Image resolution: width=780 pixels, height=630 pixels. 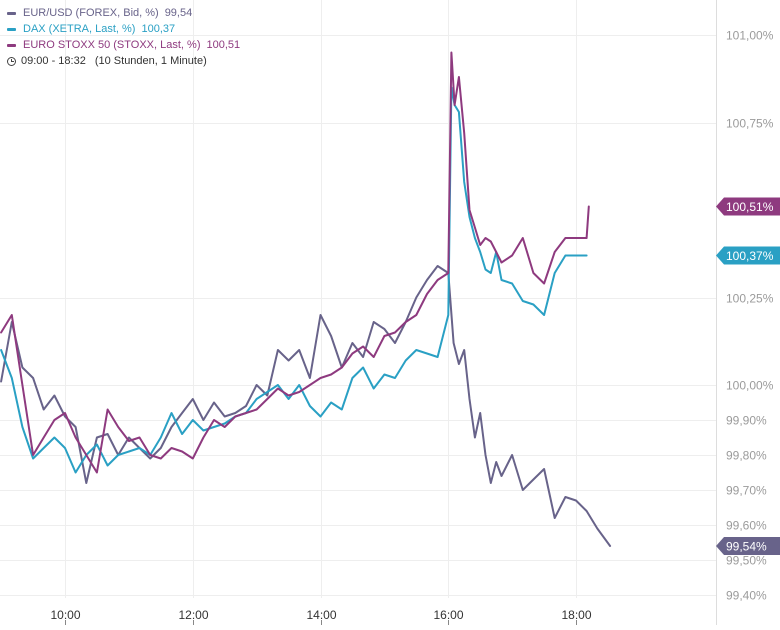 I want to click on last-value-label: 100,51%, so click(x=750, y=207).